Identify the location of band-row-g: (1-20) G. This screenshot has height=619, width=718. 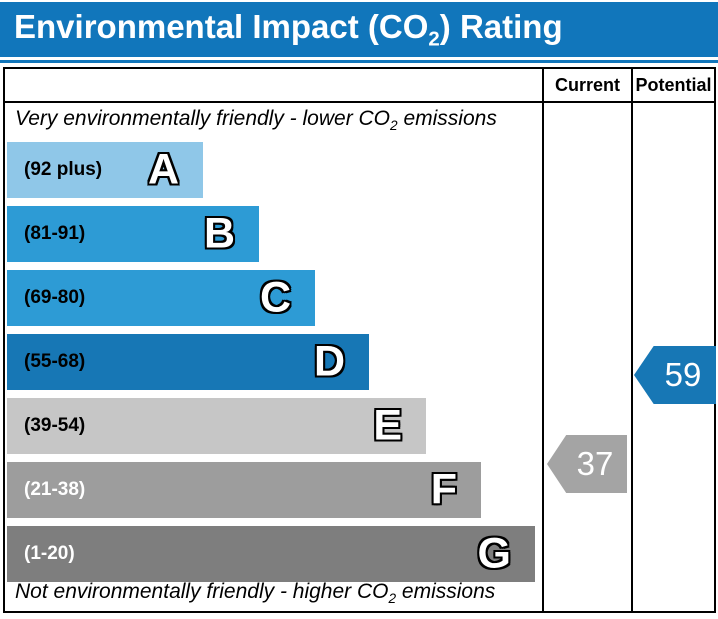
(274, 554).